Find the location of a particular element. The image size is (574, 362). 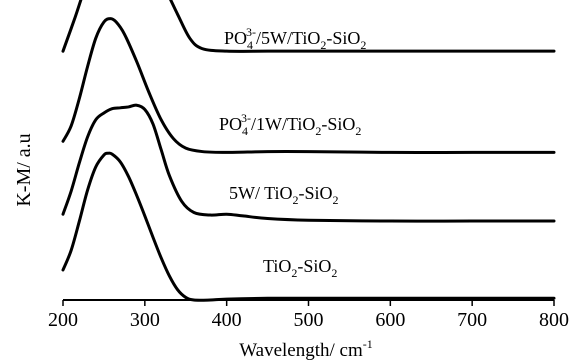

x-tick-label: 300 is located at coordinates (145, 320).